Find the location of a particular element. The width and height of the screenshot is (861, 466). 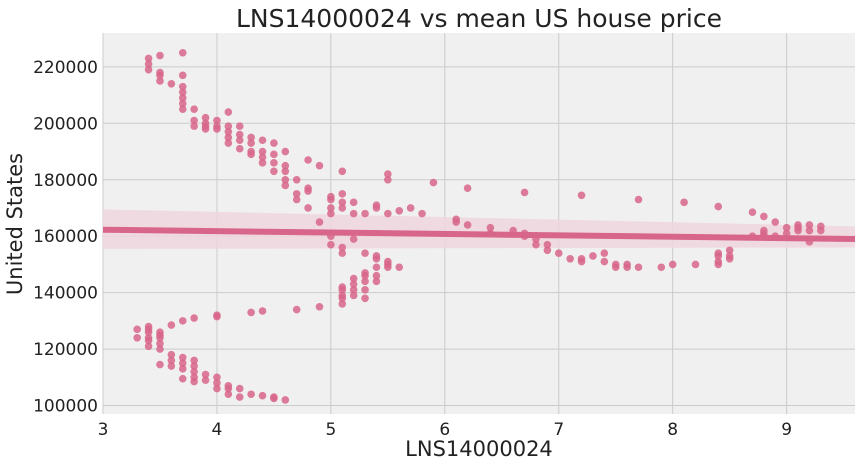

x-tick-label: 7 is located at coordinates (558, 430).